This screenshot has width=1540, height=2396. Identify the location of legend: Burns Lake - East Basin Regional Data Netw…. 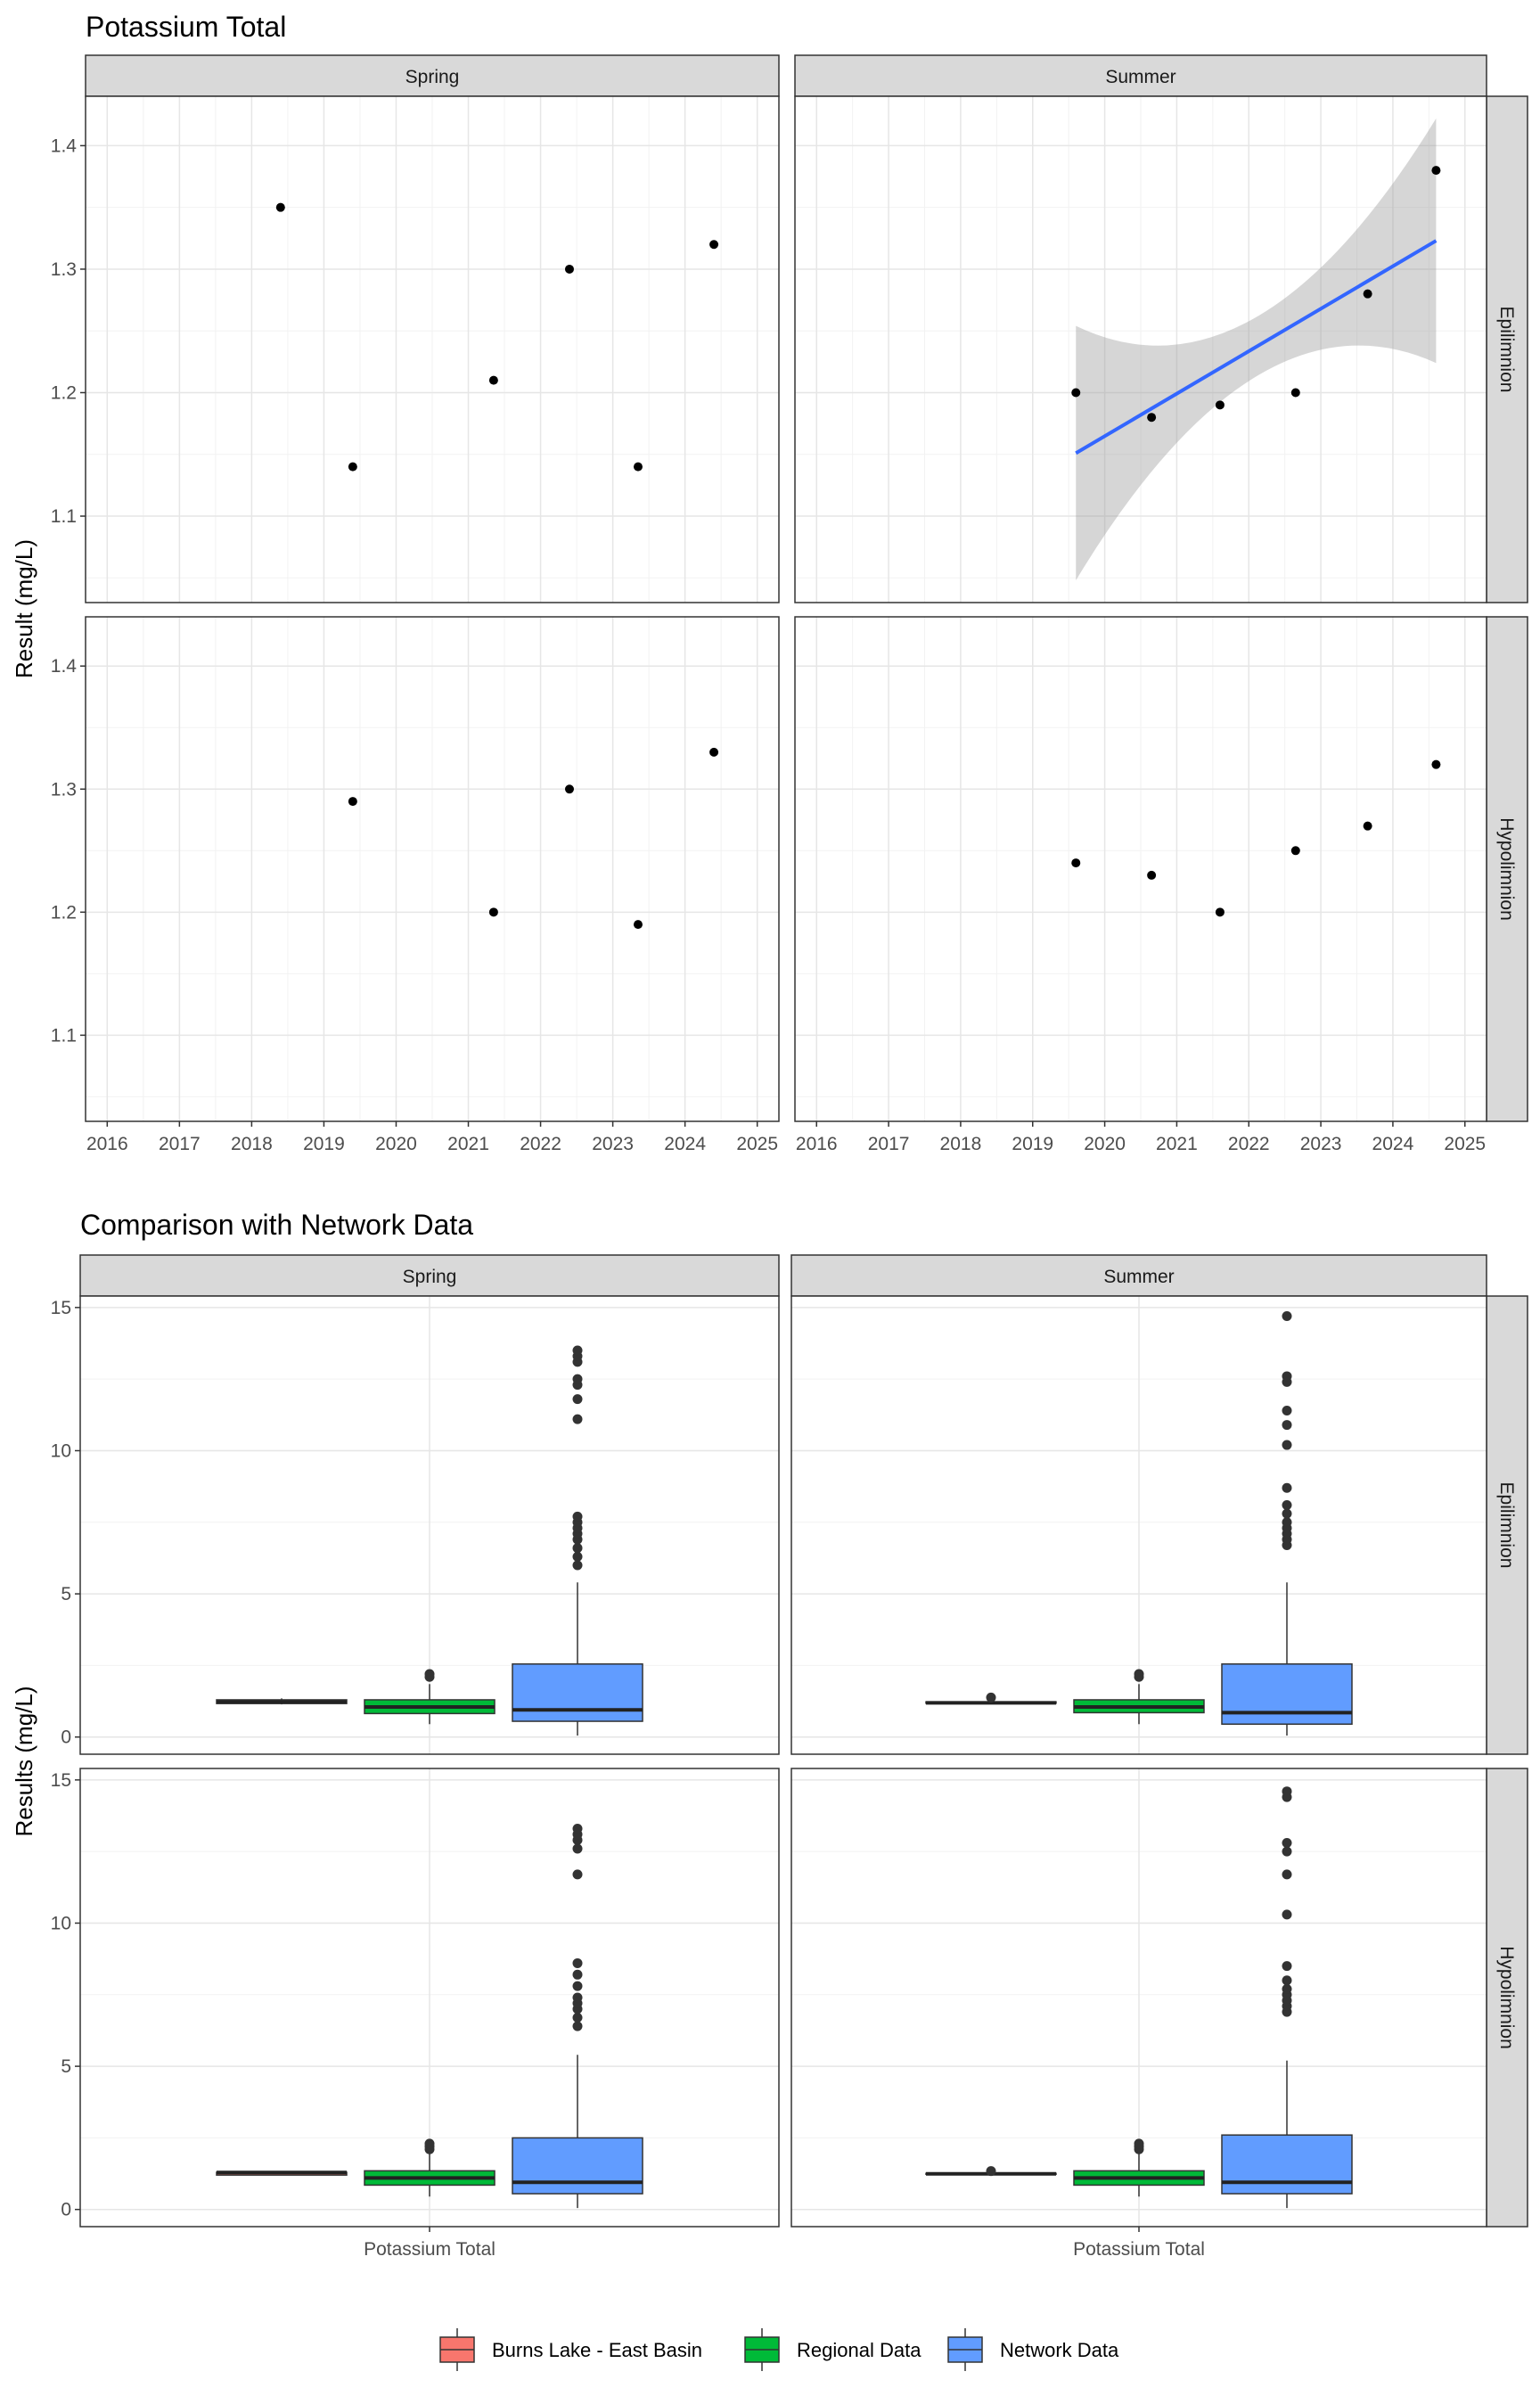
(779, 2349).